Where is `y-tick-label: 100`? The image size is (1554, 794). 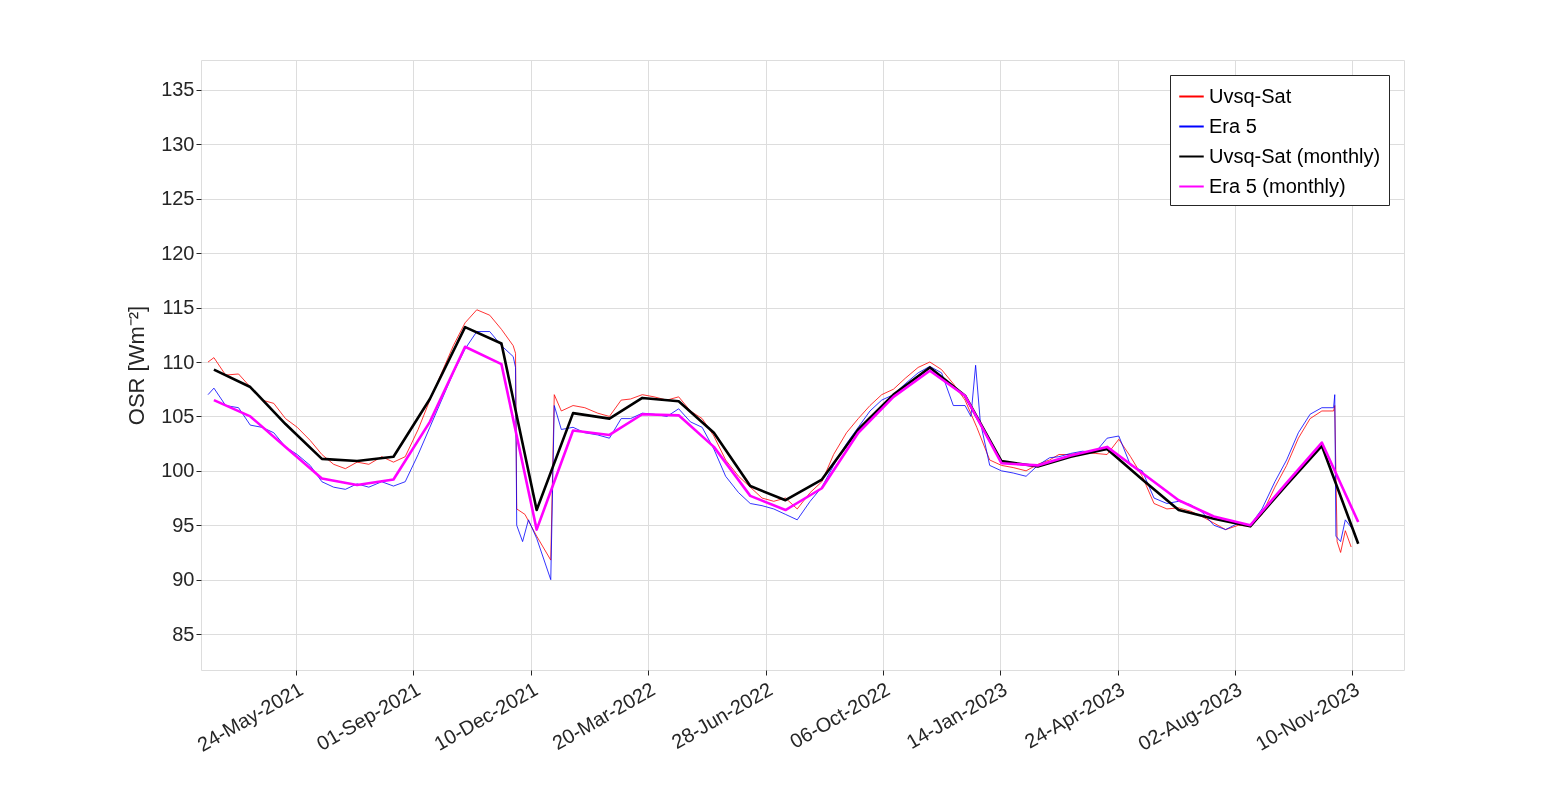
y-tick-label: 100 is located at coordinates (178, 470).